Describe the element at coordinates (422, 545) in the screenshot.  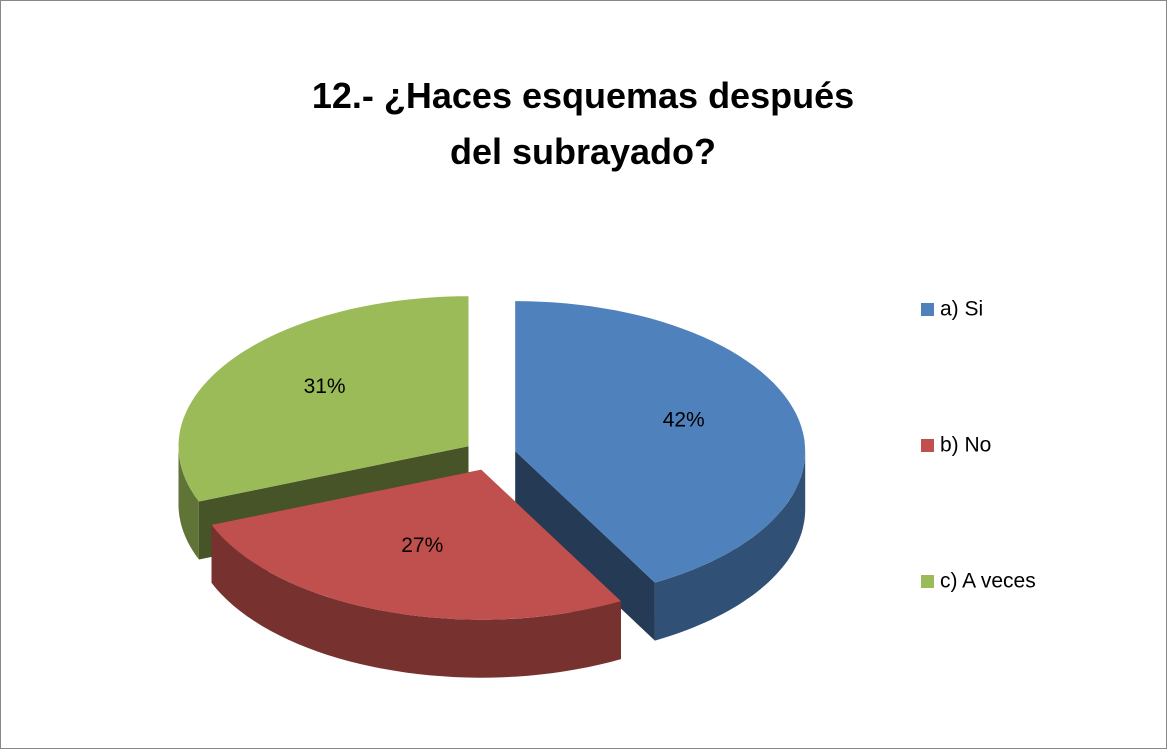
I see `data-label: 27%` at that location.